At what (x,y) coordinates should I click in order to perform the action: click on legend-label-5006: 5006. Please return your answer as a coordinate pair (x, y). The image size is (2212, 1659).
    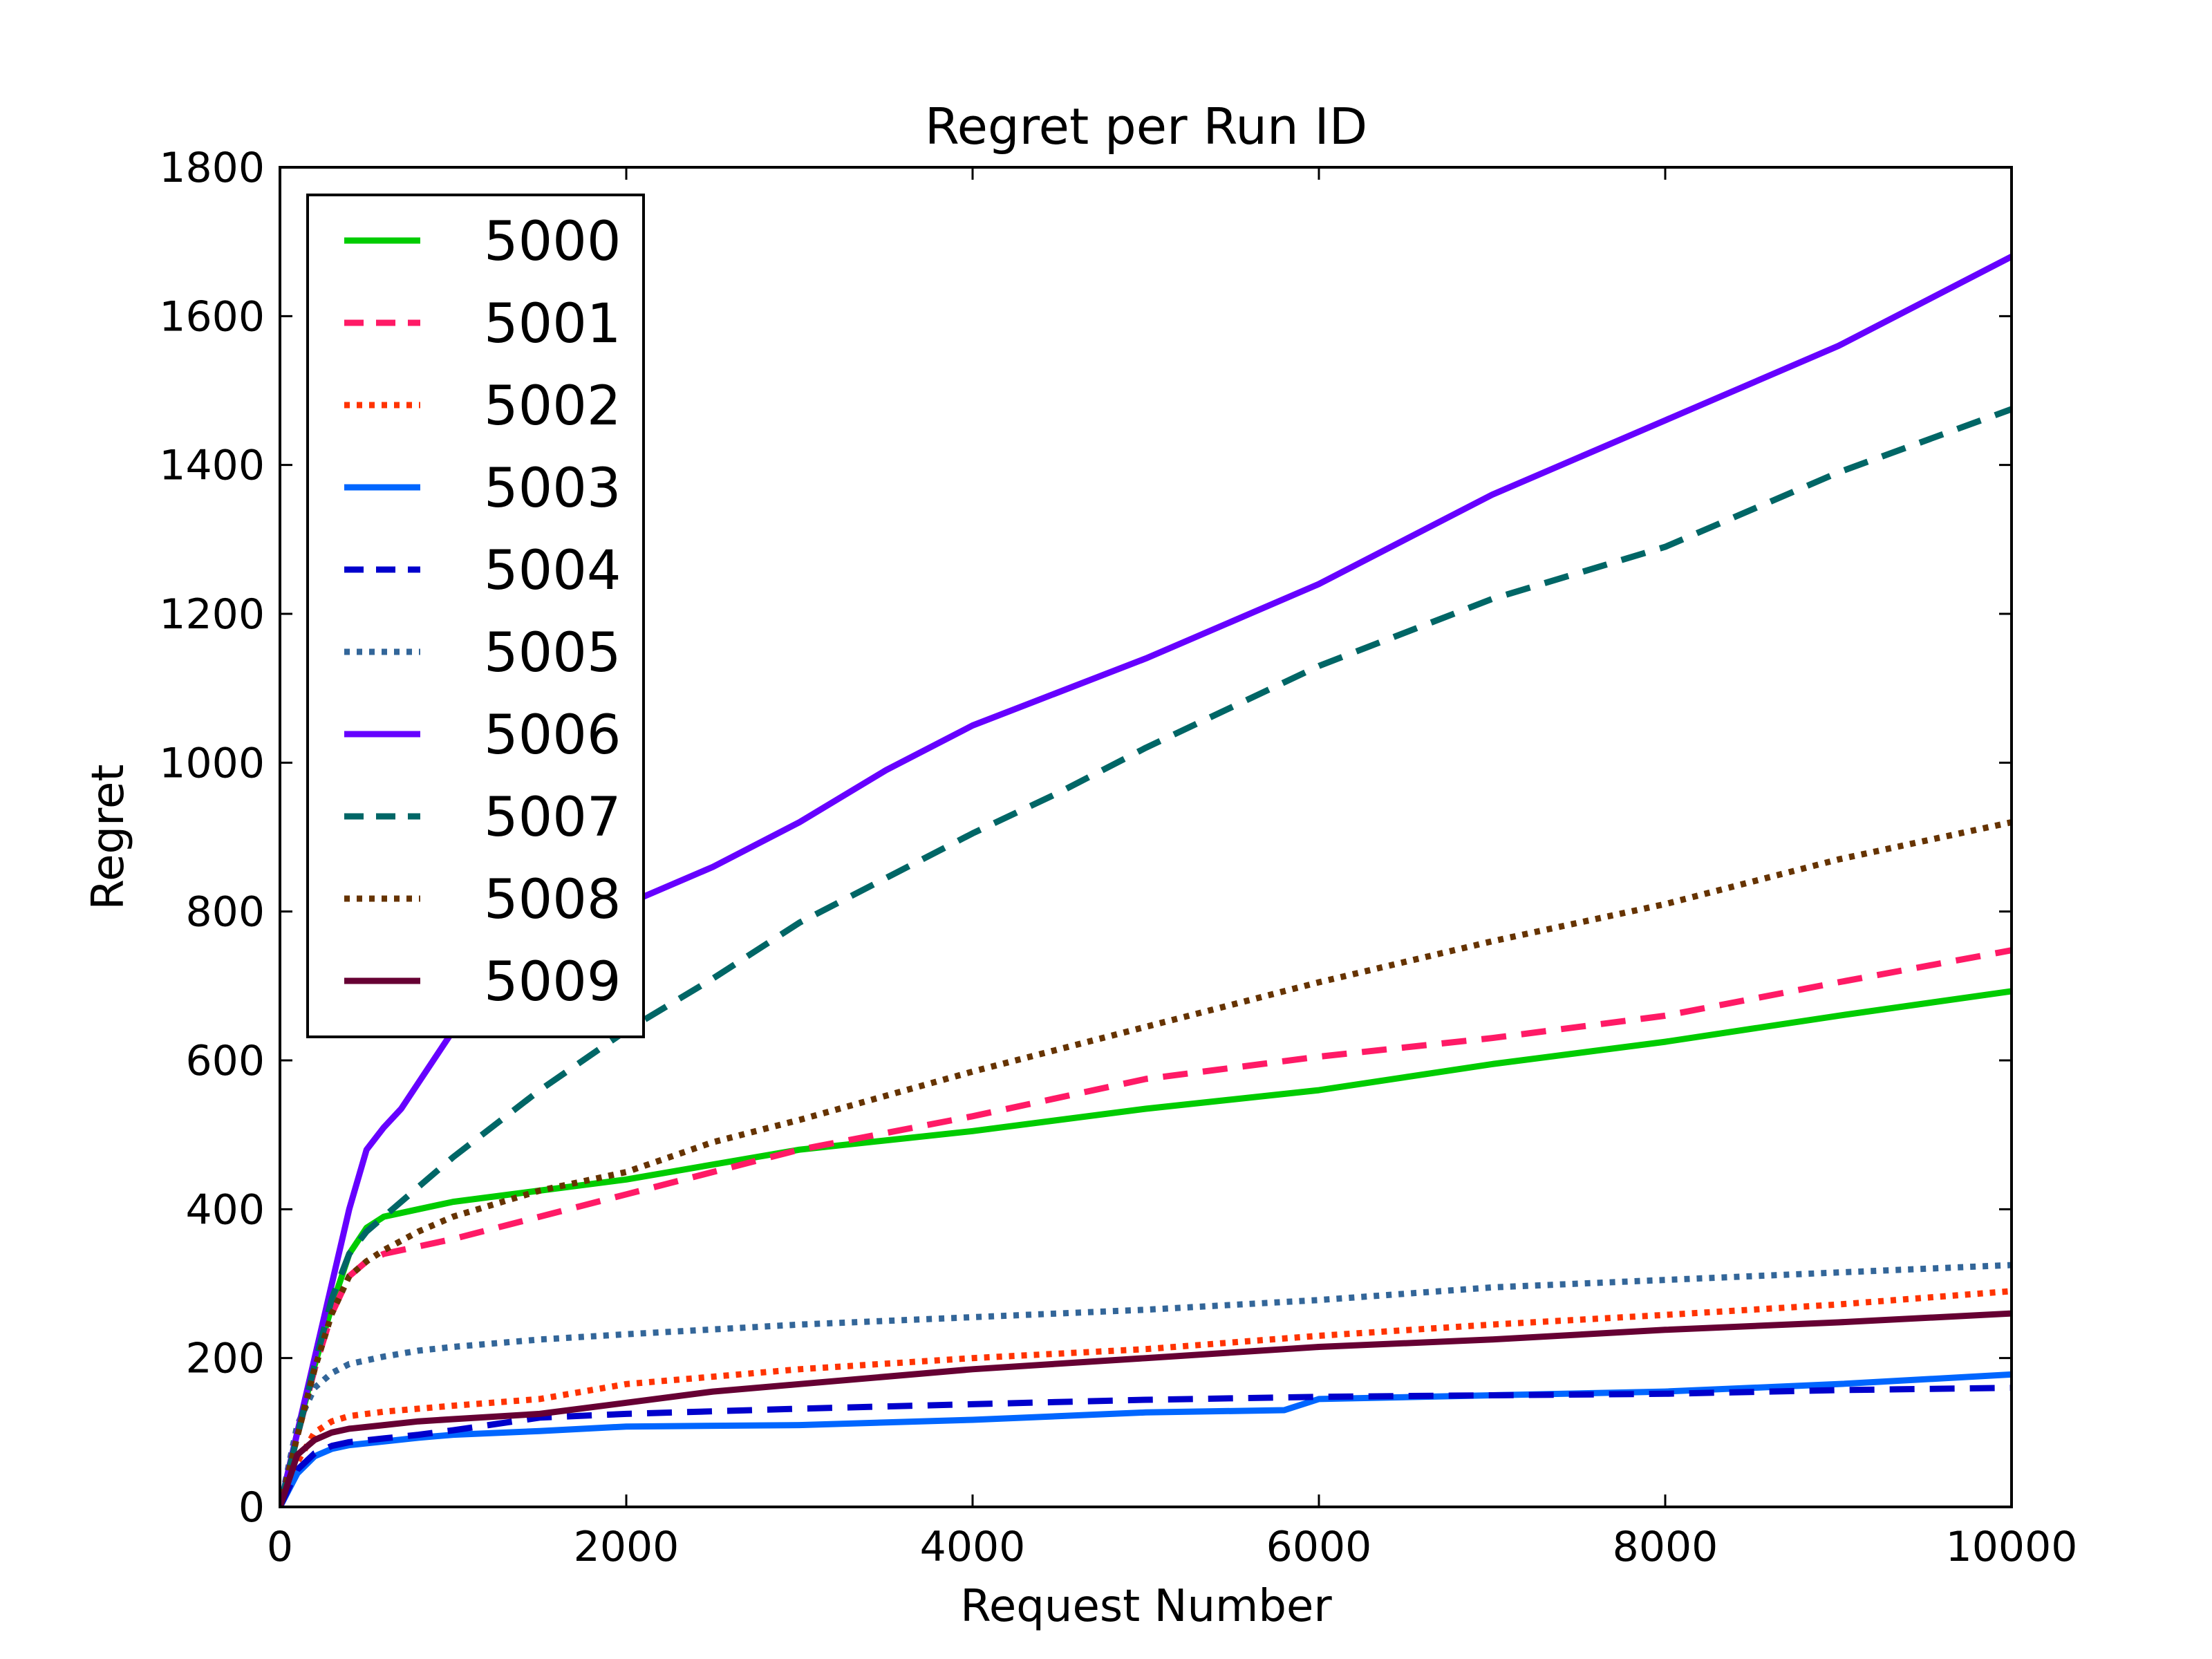
    Looking at the image, I should click on (552, 735).